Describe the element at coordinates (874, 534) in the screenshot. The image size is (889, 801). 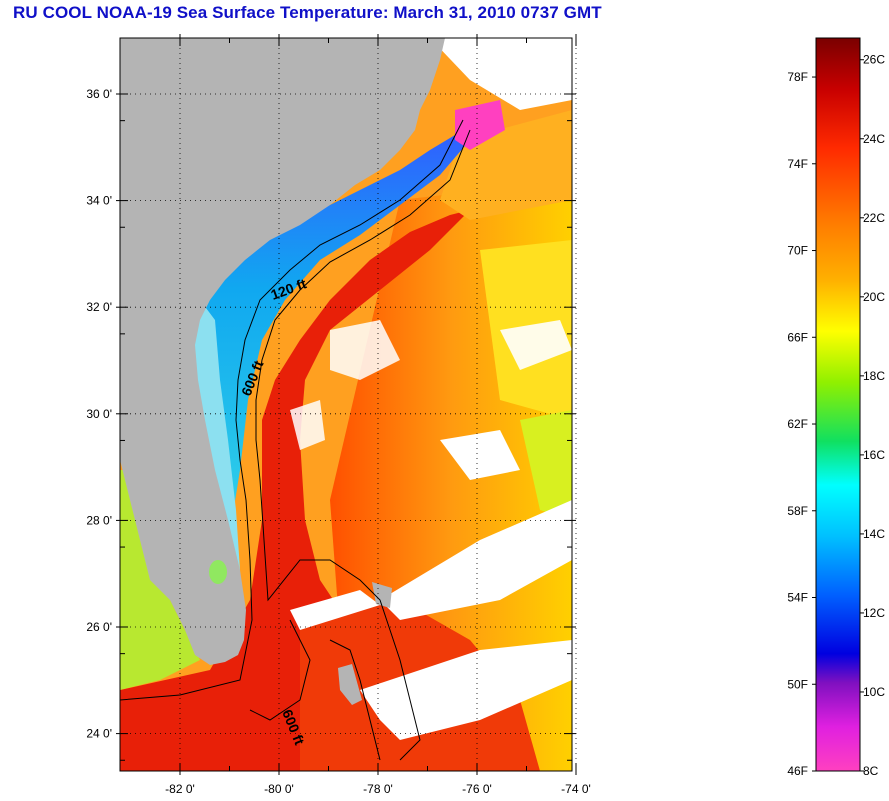
I see `colorbar-c-label: 14C` at that location.